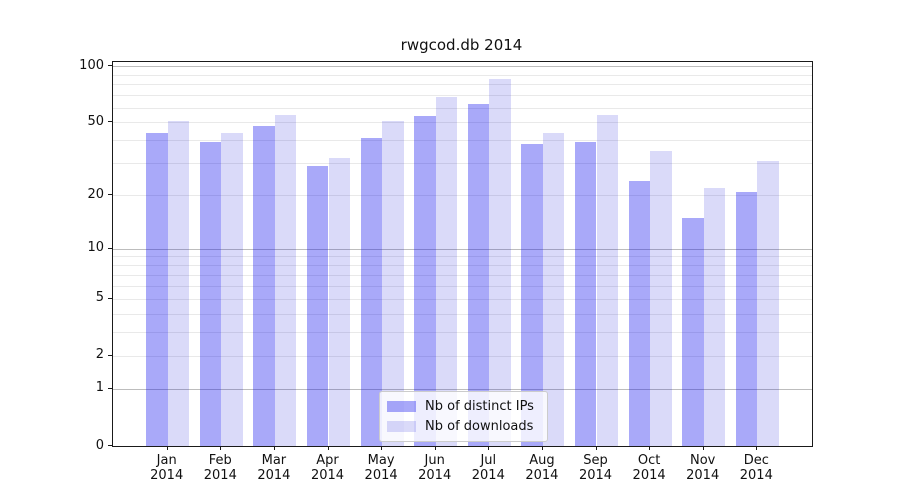  I want to click on chart-title: rwgcod.db 2014, so click(461, 45).